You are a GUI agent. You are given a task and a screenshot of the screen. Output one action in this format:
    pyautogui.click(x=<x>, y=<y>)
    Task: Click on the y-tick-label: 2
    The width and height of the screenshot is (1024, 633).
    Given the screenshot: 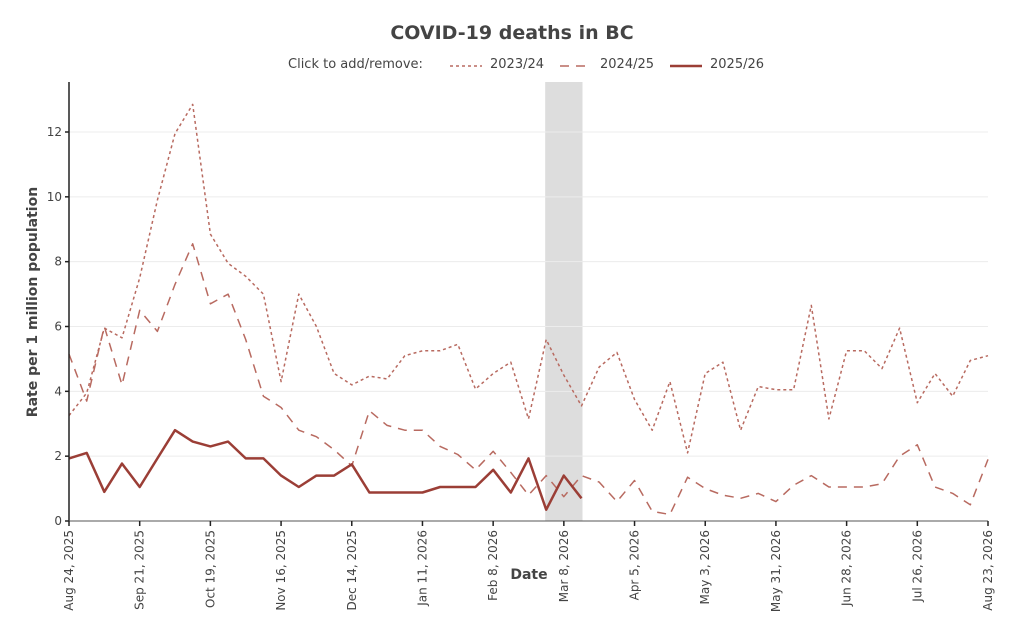 What is the action you would take?
    pyautogui.click(x=58, y=456)
    